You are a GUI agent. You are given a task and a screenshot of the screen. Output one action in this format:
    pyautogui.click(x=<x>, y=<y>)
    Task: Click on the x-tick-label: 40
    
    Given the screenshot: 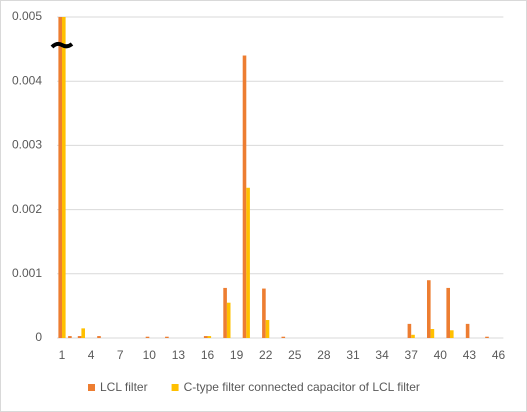 What is the action you would take?
    pyautogui.click(x=441, y=355)
    